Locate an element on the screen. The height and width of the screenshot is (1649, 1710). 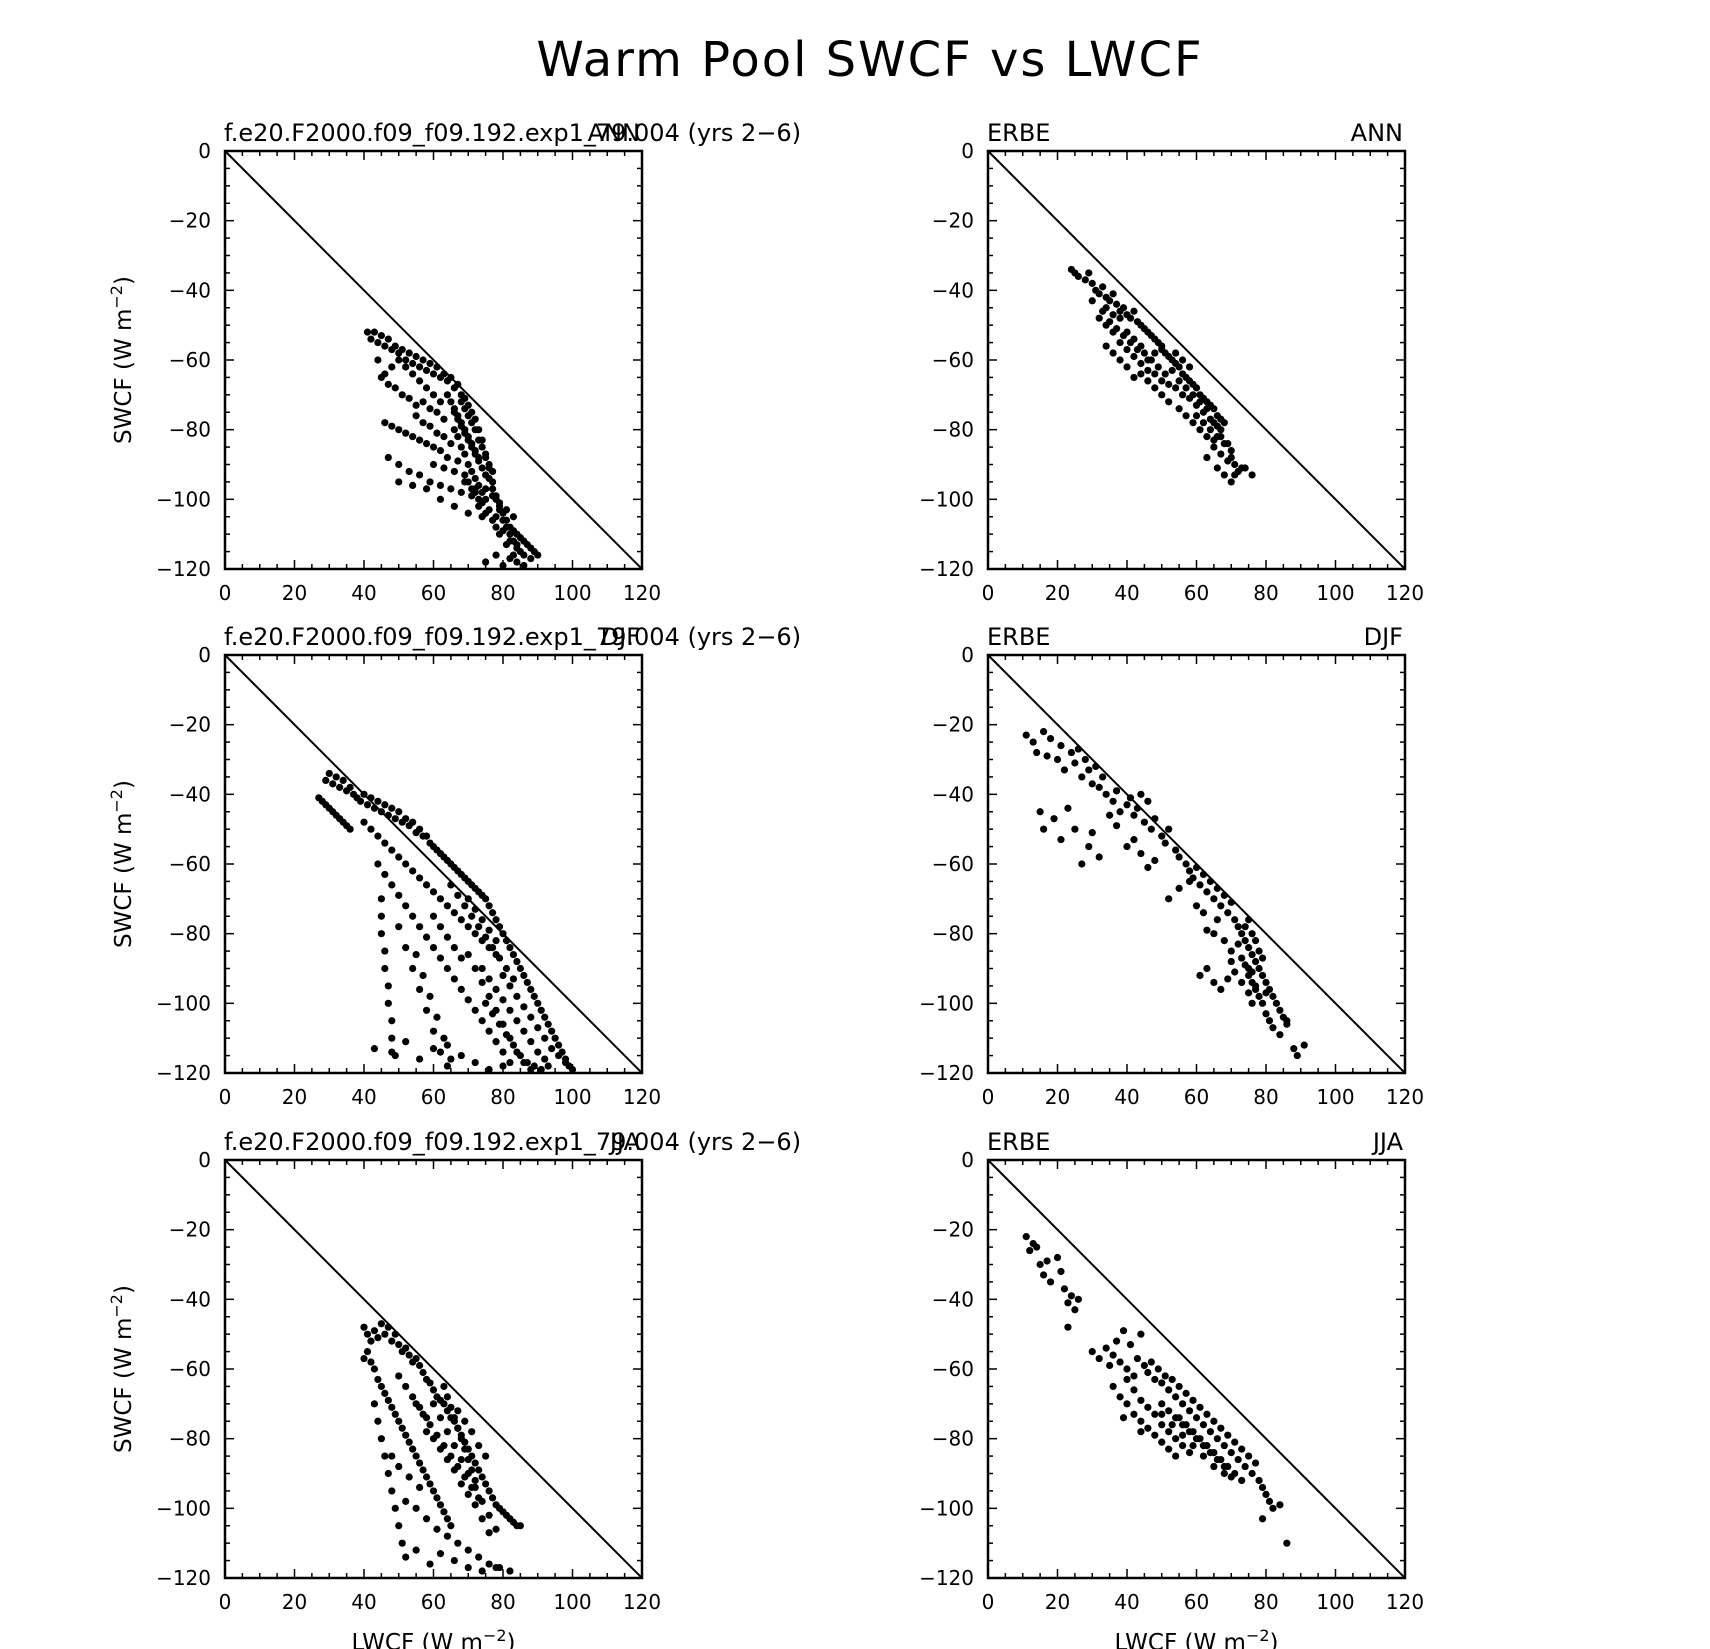
x-tick-label: 20 is located at coordinates (294, 593).